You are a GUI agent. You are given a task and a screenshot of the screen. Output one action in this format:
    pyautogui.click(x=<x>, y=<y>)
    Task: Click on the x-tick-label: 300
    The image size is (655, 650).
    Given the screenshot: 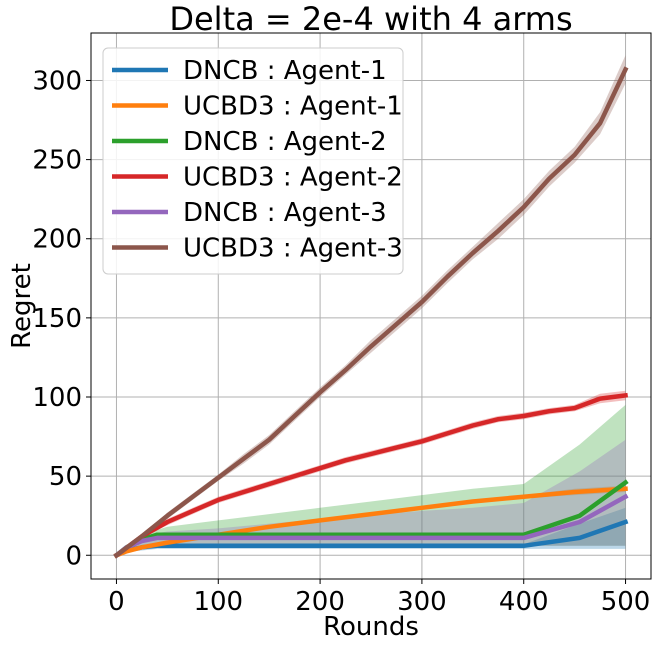 What is the action you would take?
    pyautogui.click(x=422, y=602)
    